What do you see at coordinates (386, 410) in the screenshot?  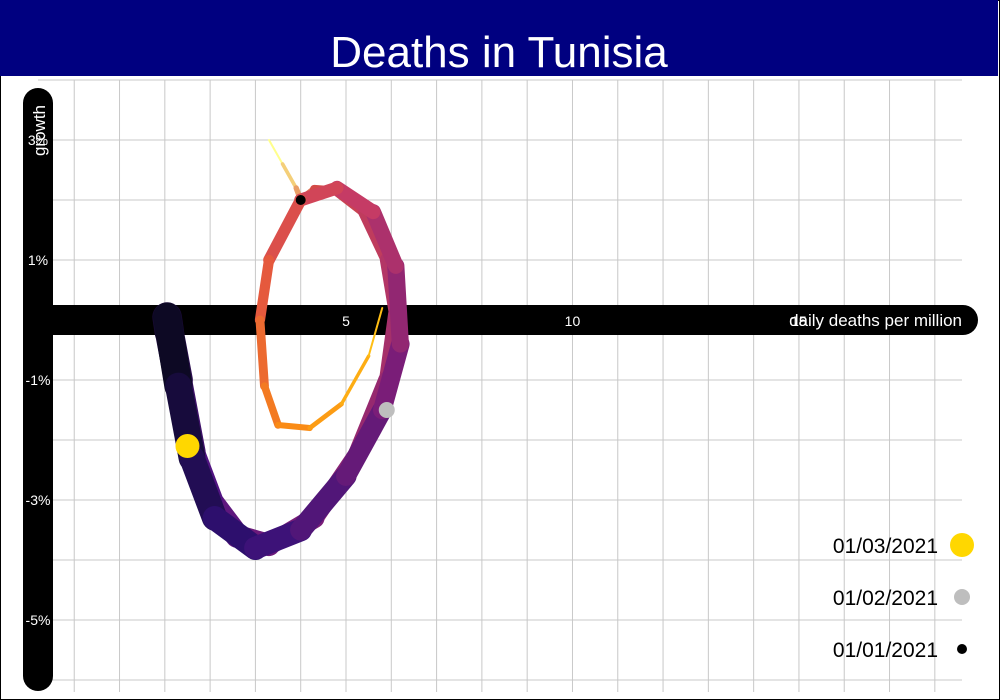 I see `date-marker-01-02-2021` at bounding box center [386, 410].